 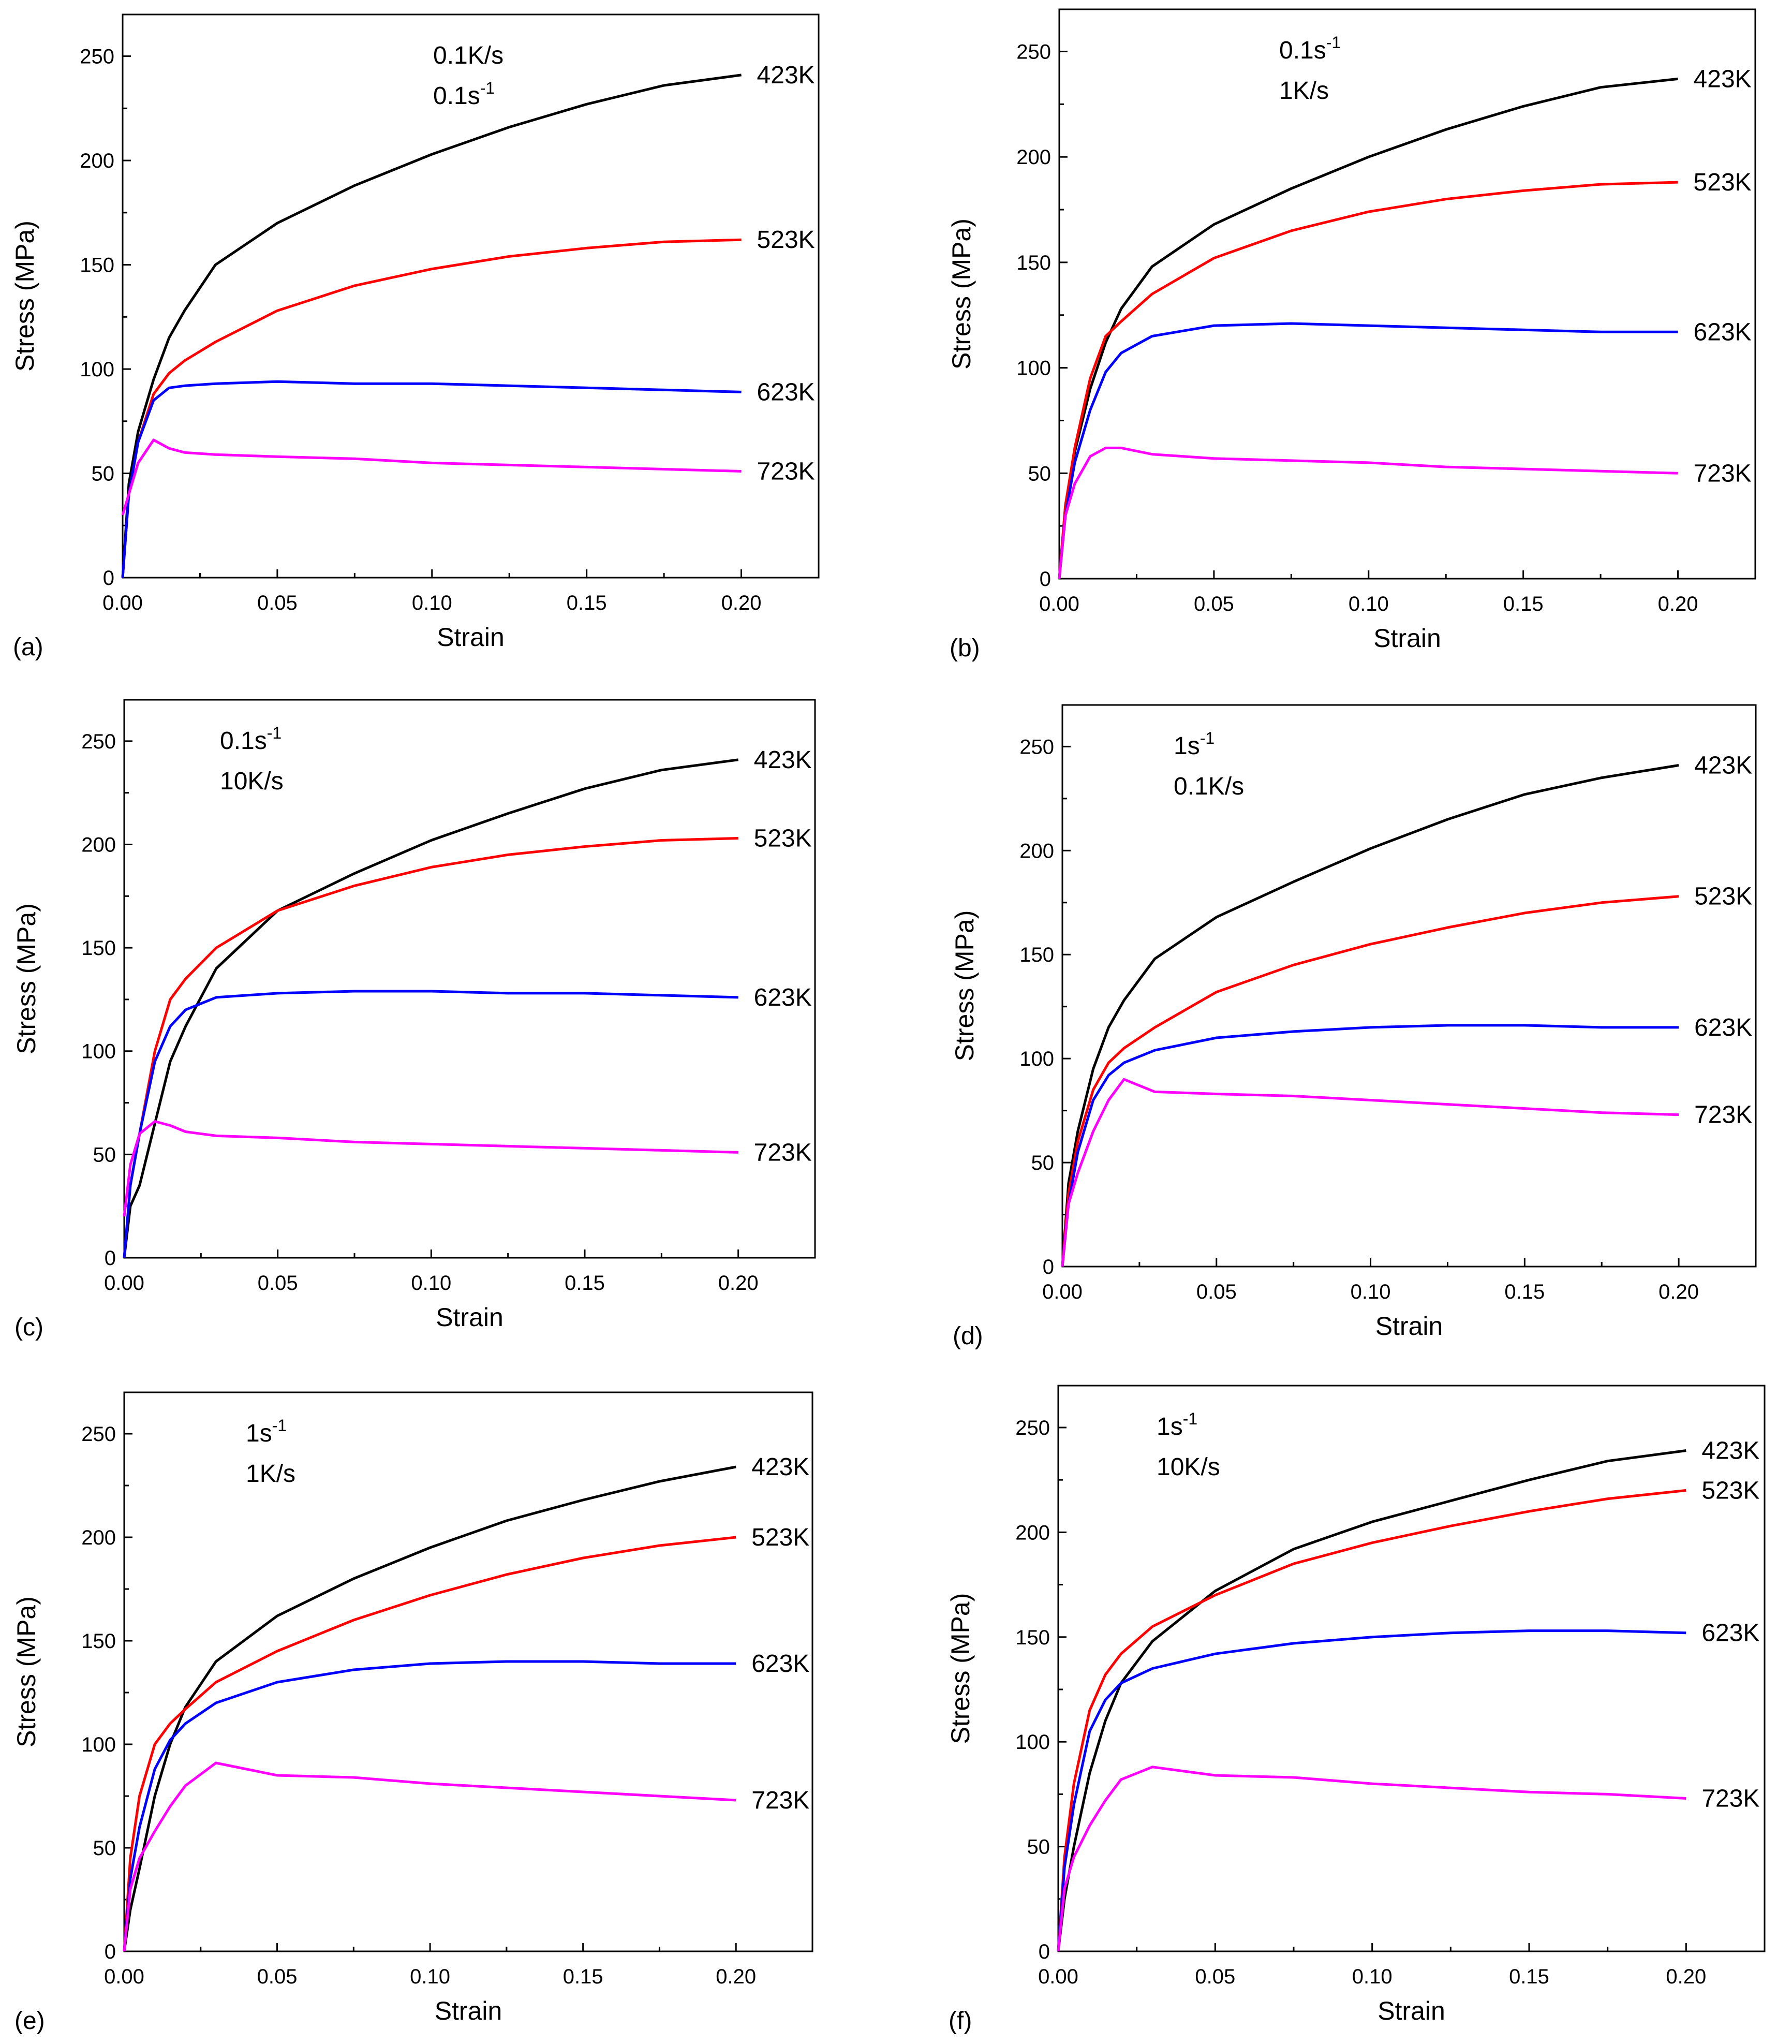 I want to click on panel-label: (f), so click(x=960, y=2021).